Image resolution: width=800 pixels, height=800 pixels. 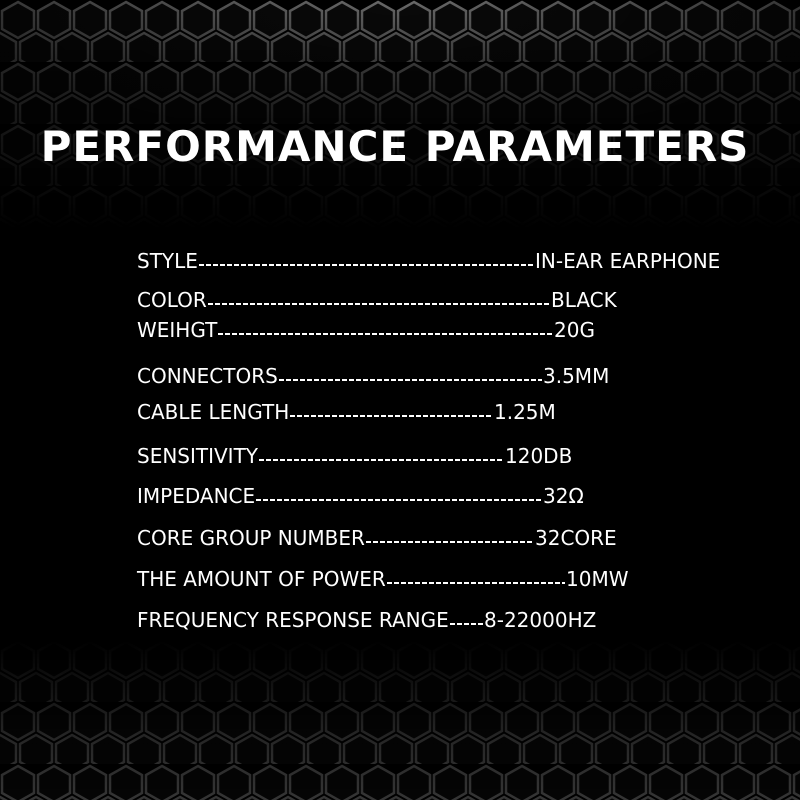 What do you see at coordinates (293, 620) in the screenshot?
I see `param-label: FREQUENCY RESPONSE RANGE` at bounding box center [293, 620].